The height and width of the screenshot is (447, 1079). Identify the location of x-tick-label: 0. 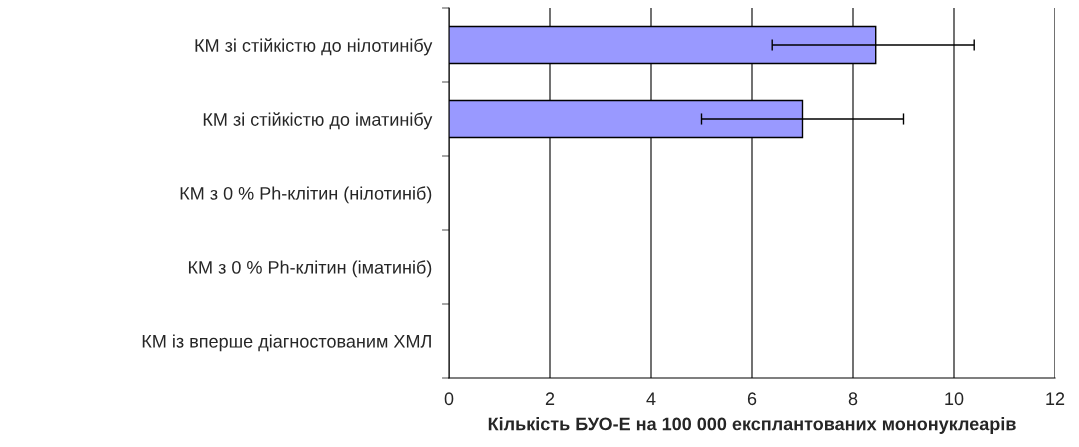
(449, 399).